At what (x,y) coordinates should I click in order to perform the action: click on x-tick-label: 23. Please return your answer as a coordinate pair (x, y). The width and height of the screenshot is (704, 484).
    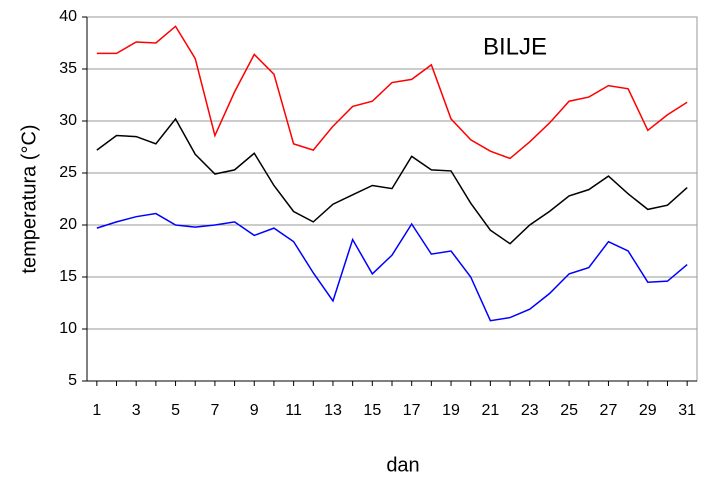
    Looking at the image, I should click on (530, 410).